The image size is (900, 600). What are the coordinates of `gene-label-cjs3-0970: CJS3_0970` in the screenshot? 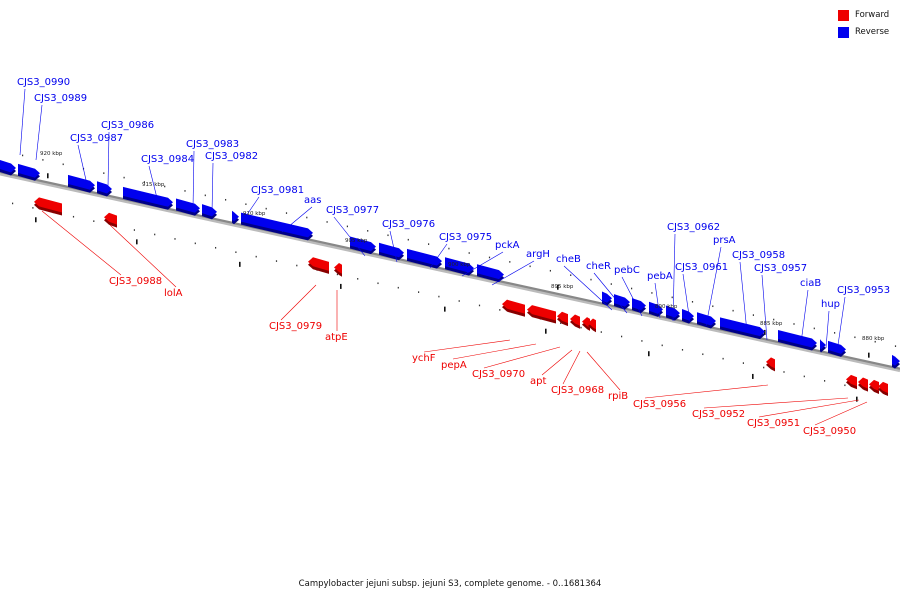 It's located at (498, 374).